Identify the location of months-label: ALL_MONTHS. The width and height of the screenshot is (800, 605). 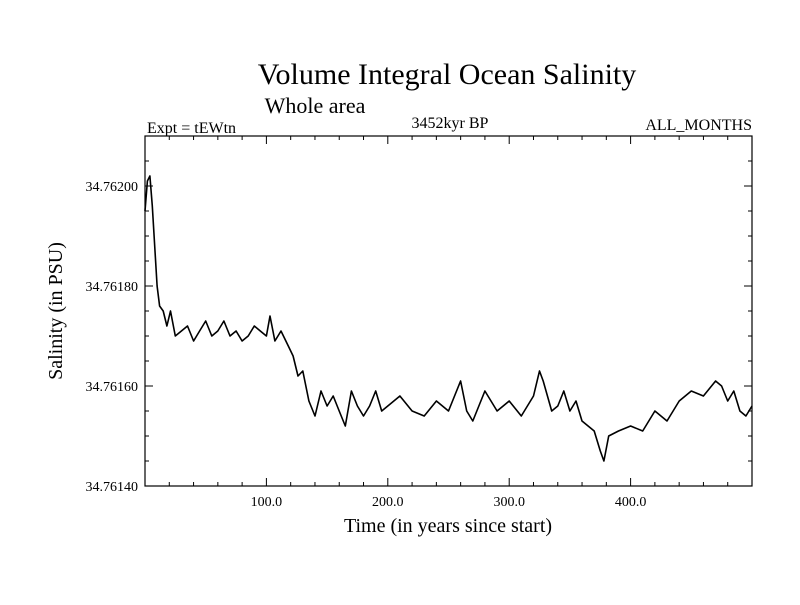
(698, 125).